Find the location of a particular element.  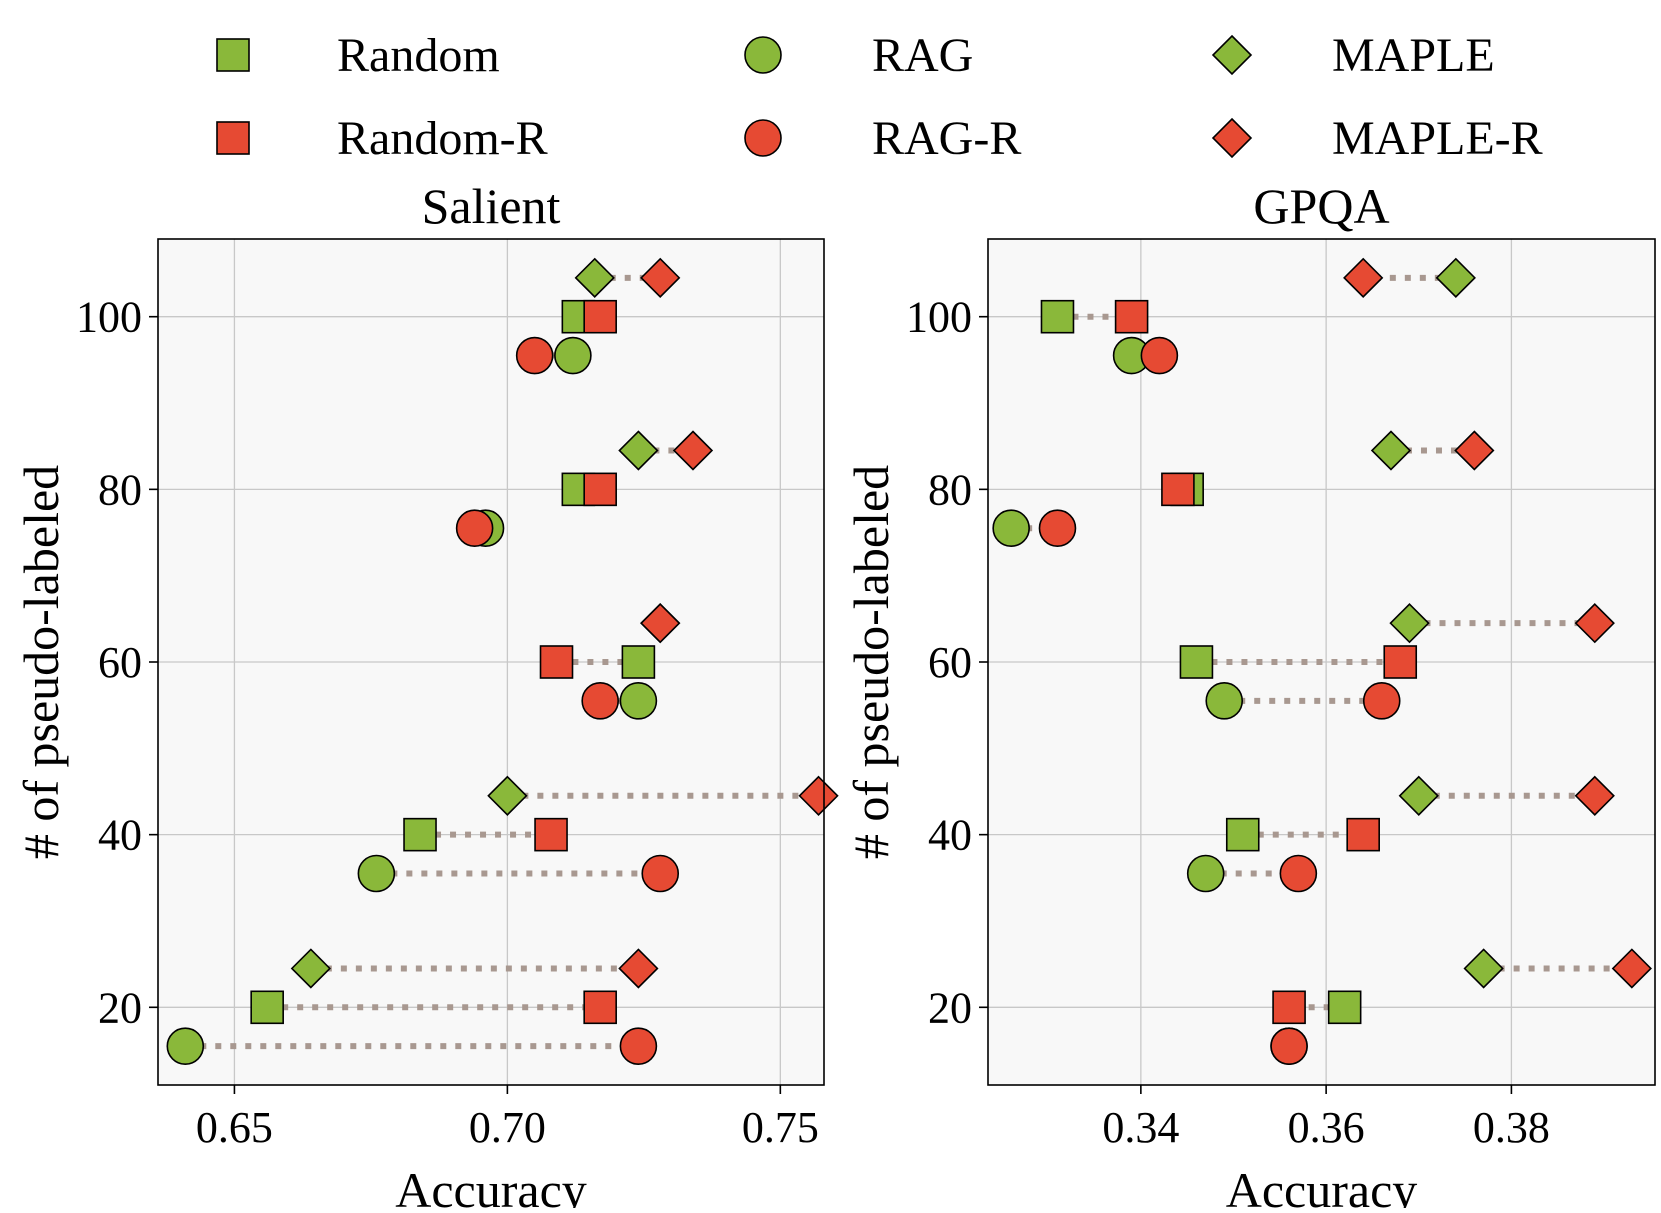

y-tick-label: 40 is located at coordinates (120, 835).